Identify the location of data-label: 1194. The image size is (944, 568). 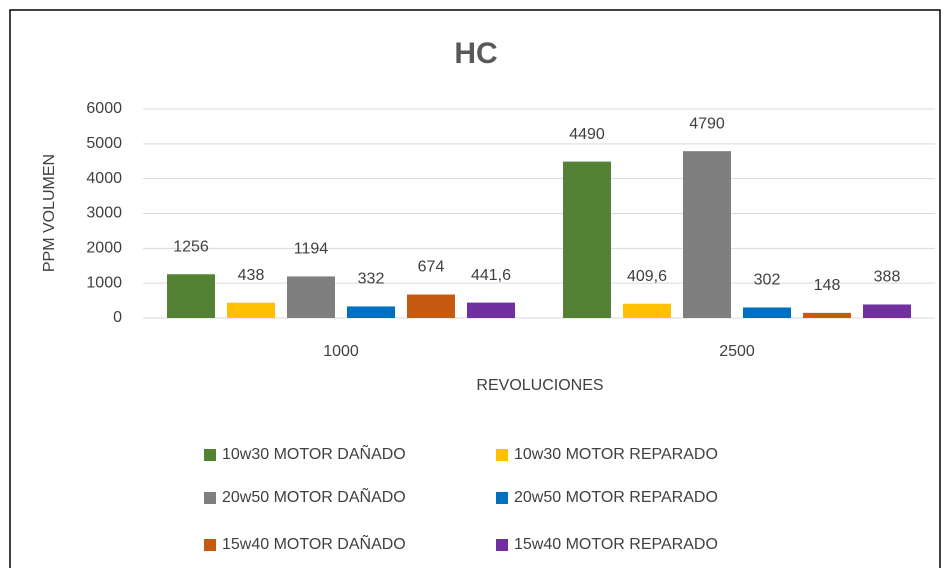
(311, 249).